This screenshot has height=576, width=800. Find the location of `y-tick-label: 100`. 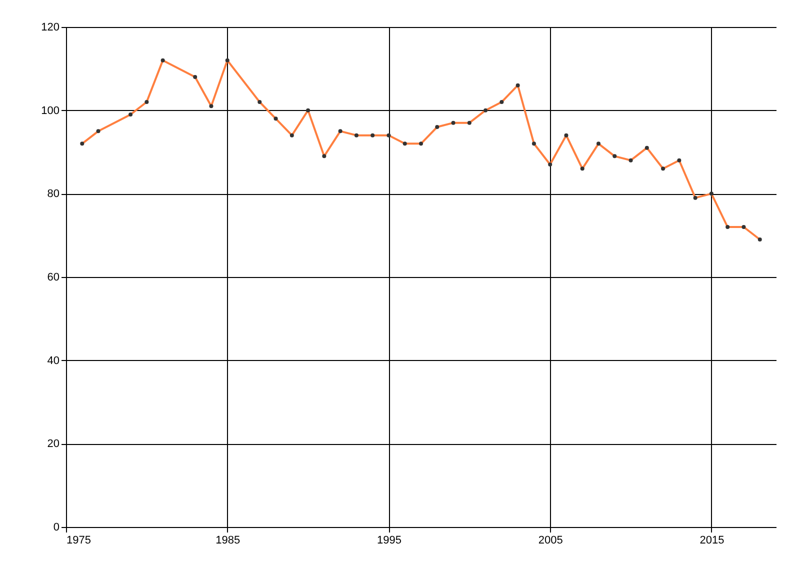

y-tick-label: 100 is located at coordinates (50, 110).